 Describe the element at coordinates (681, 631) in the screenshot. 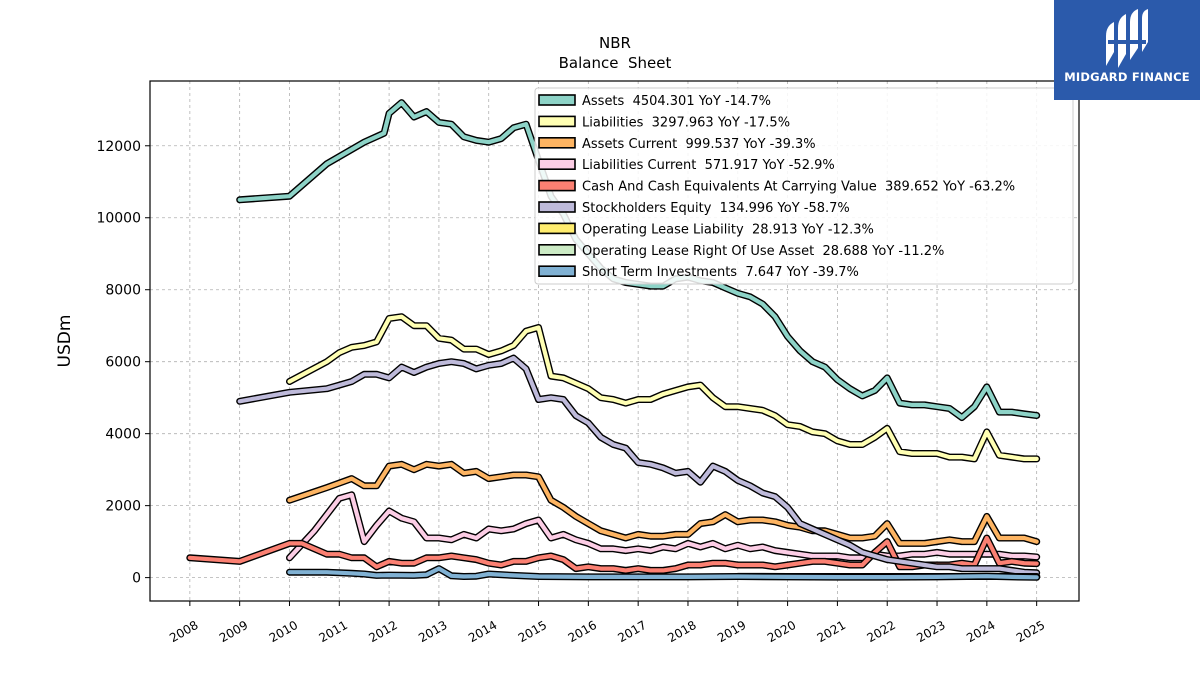

I see `x-tick-label: 2018` at that location.